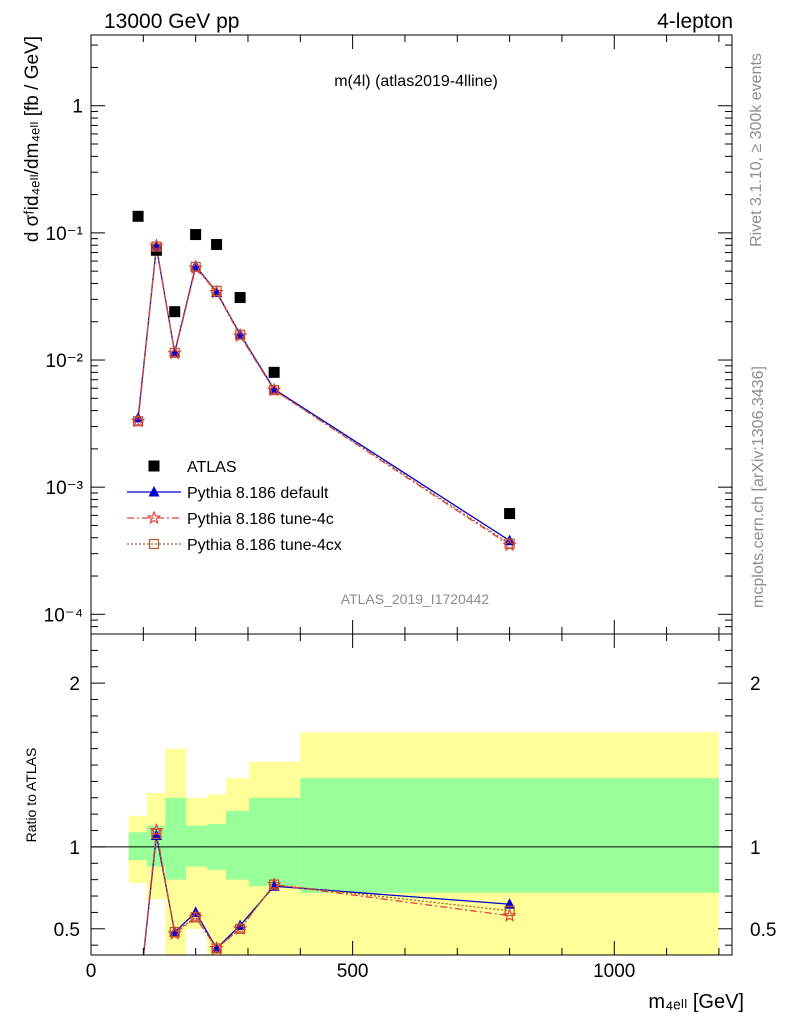 This screenshot has width=786, height=1029. Describe the element at coordinates (77, 107) in the screenshot. I see `main-y-tick-label: 1` at that location.